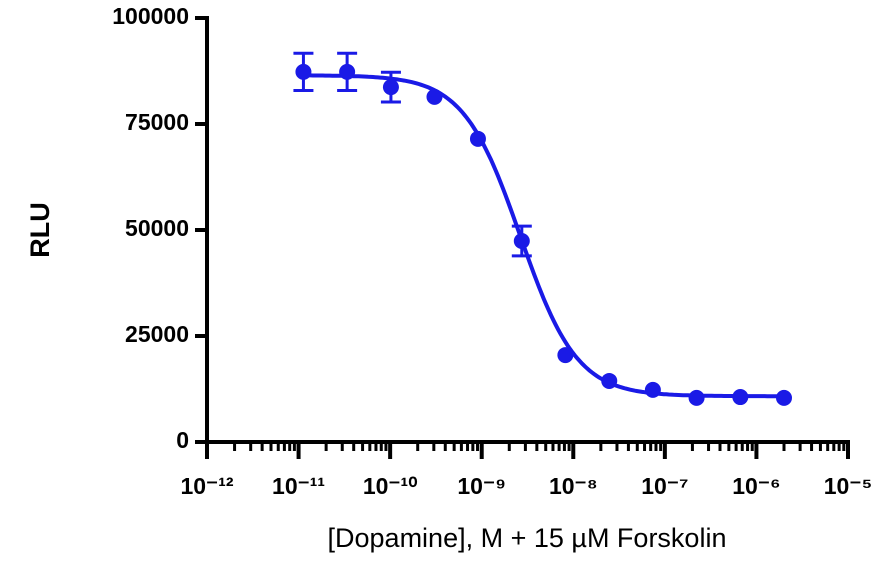 Image resolution: width=892 pixels, height=563 pixels. I want to click on x-axis-label: [Dopamine], M + 15 µM Forskolin, so click(527, 538).